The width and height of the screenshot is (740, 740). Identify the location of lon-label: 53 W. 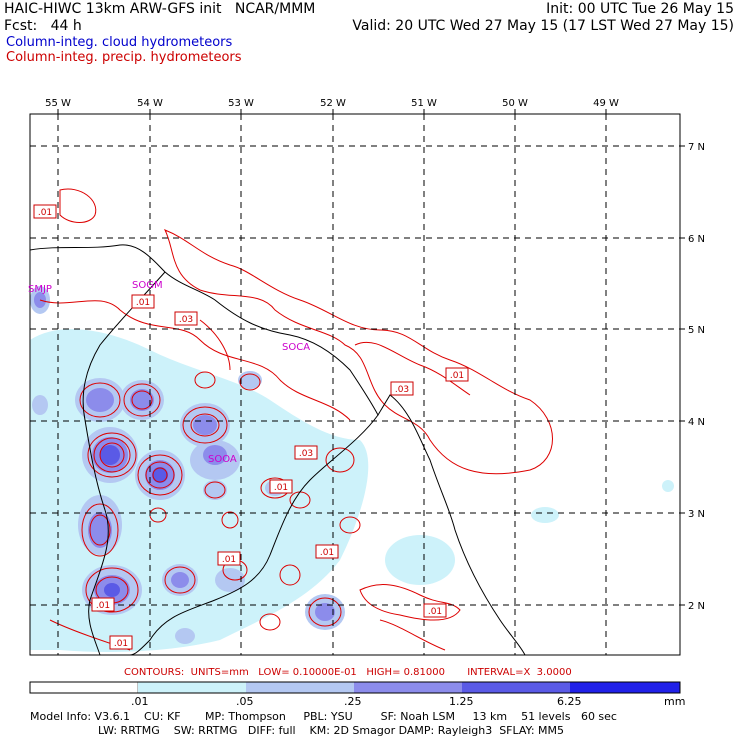
(241, 103).